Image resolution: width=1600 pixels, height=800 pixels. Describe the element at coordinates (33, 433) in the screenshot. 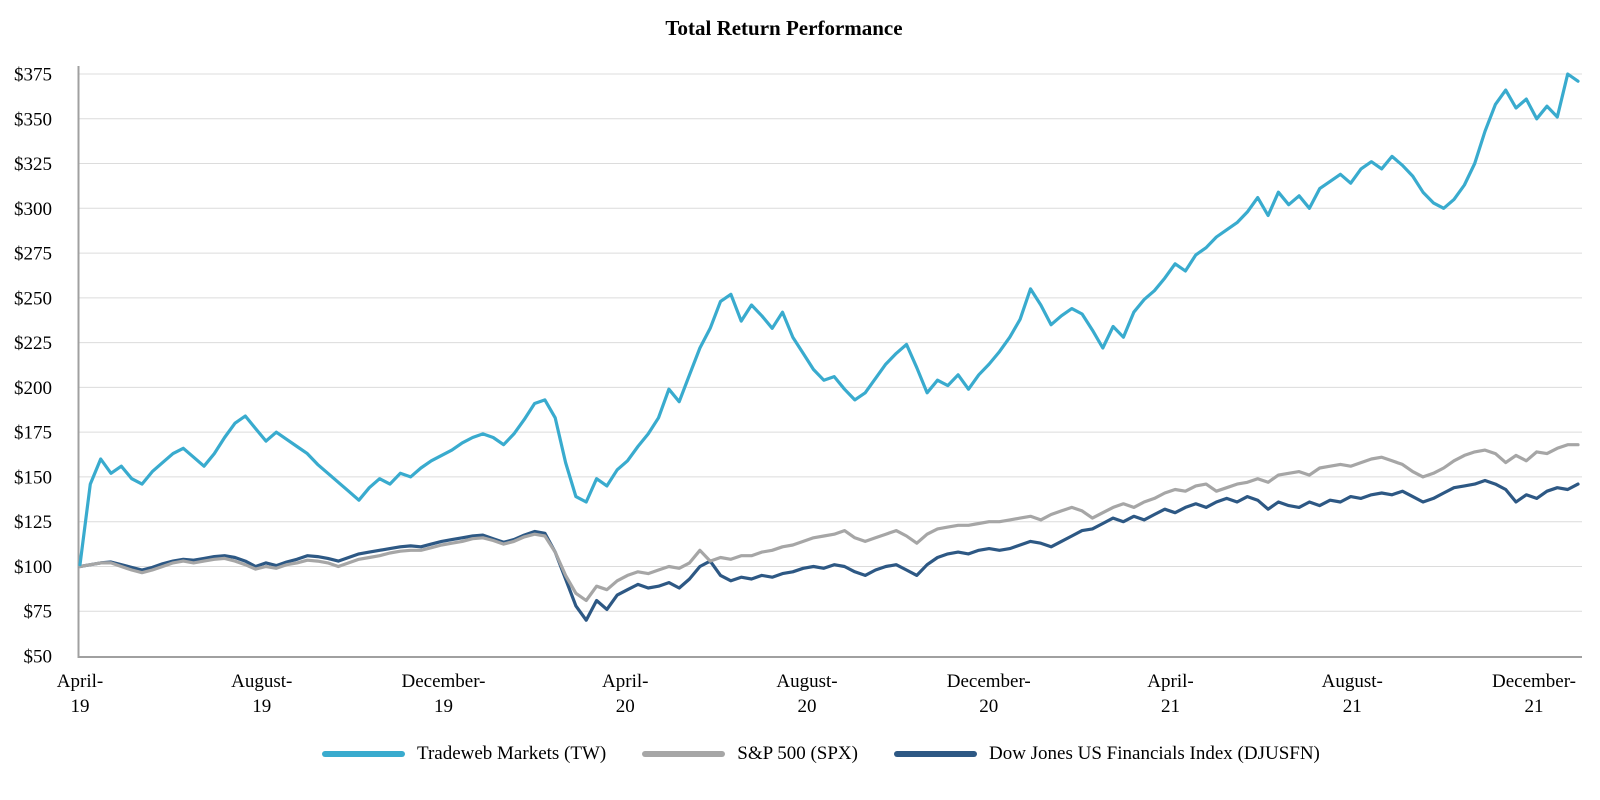

I see `y-tick-label: $175` at that location.